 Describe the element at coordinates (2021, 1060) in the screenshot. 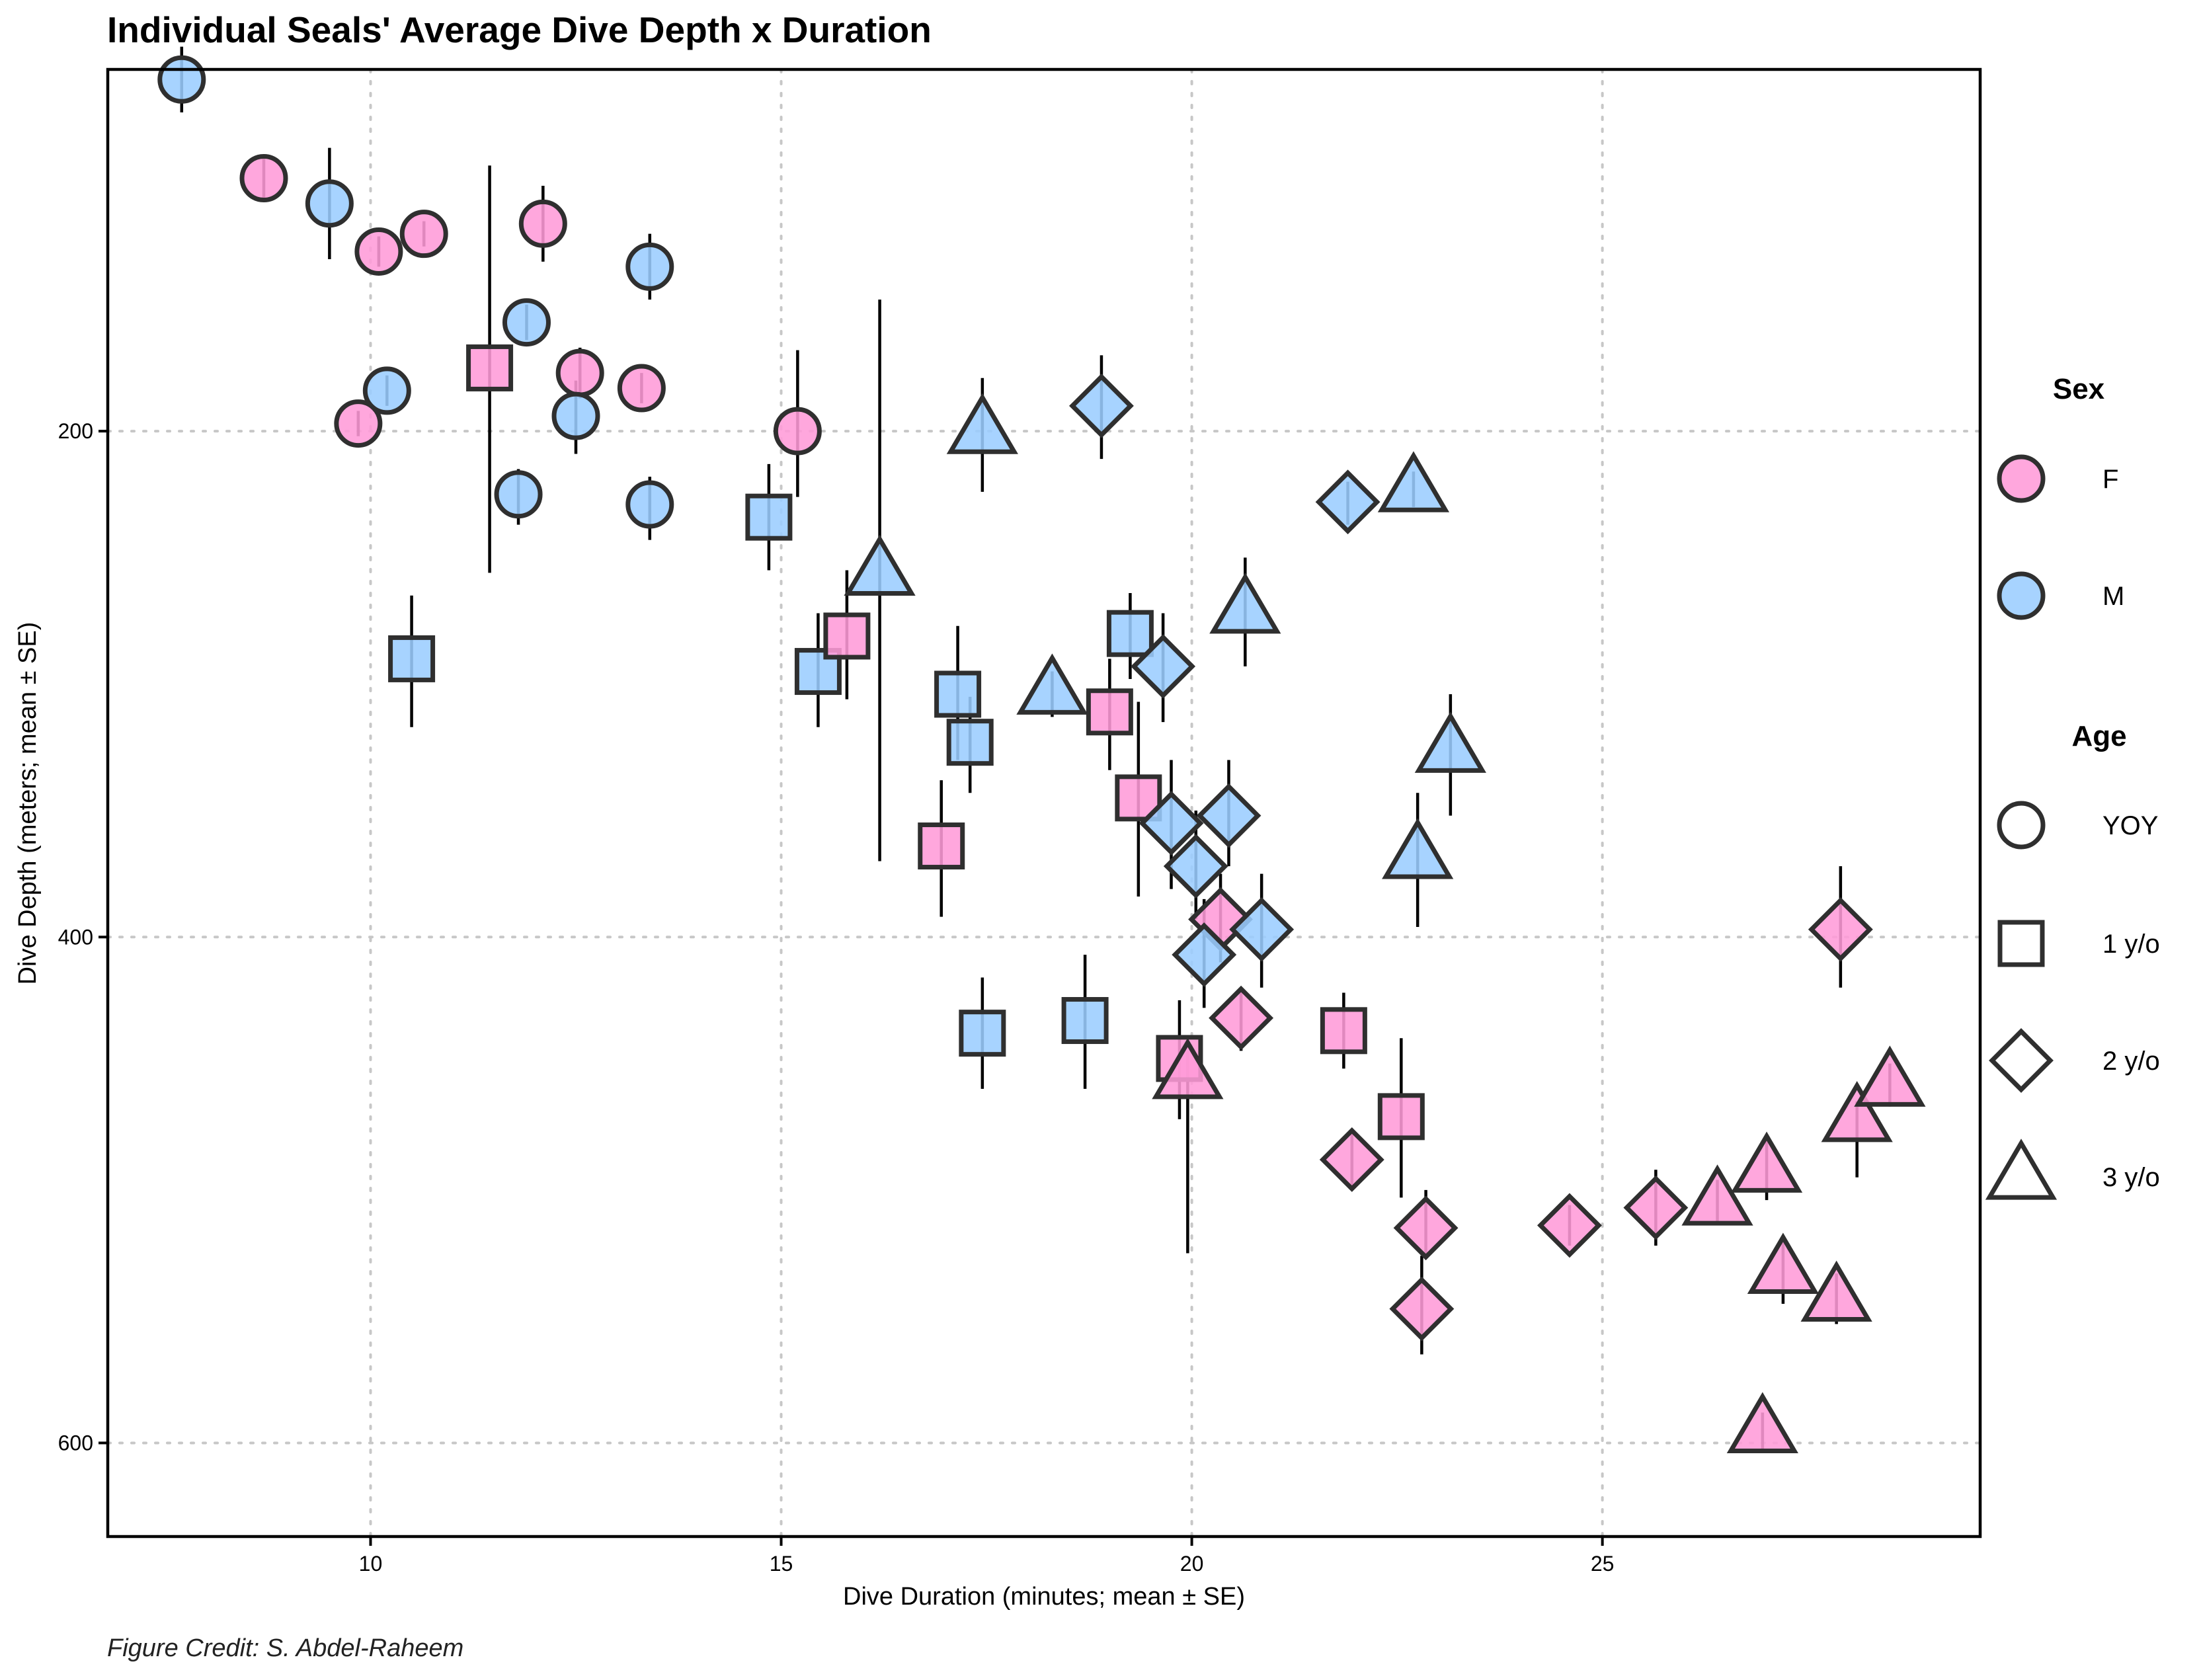

I see `legend-key-age-diamond-icon` at that location.